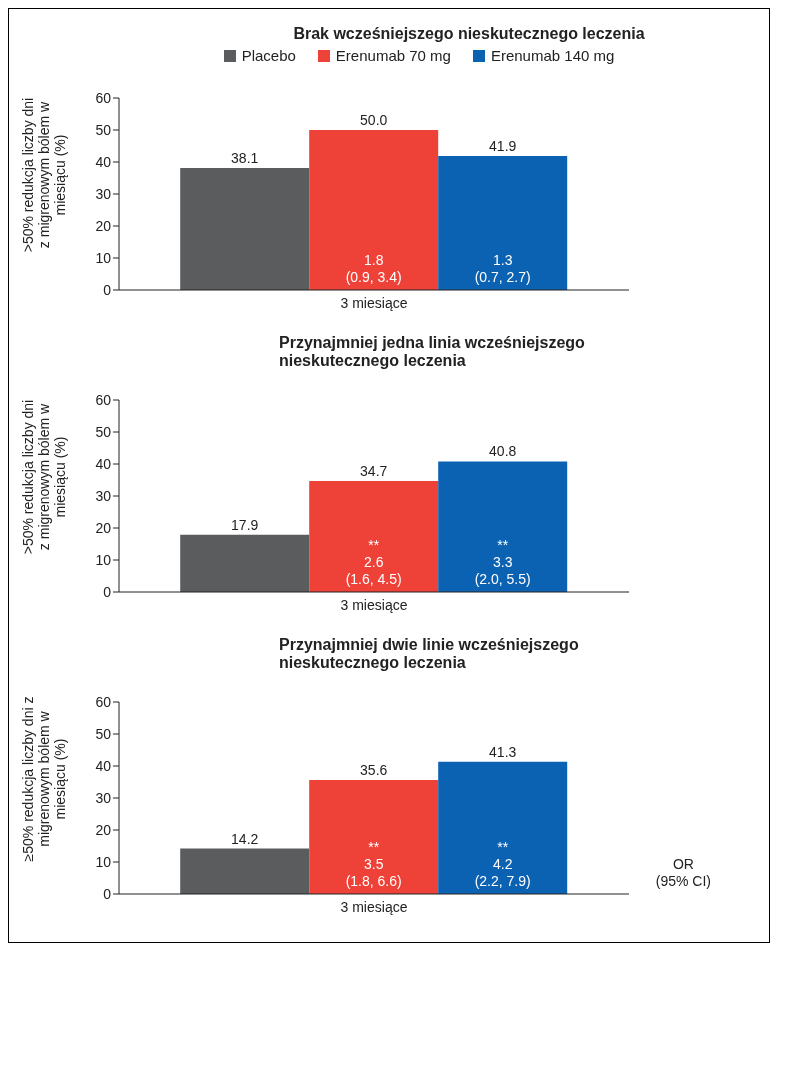  Describe the element at coordinates (503, 451) in the screenshot. I see `data-label: 40.8` at that location.